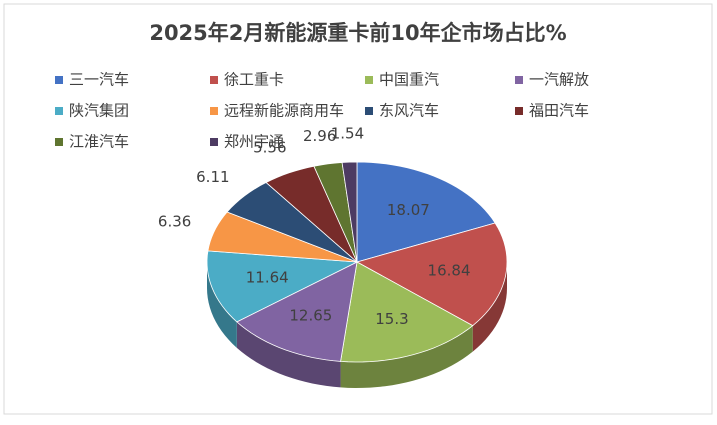  I want to click on legend-label: 福田汽车, so click(559, 111).